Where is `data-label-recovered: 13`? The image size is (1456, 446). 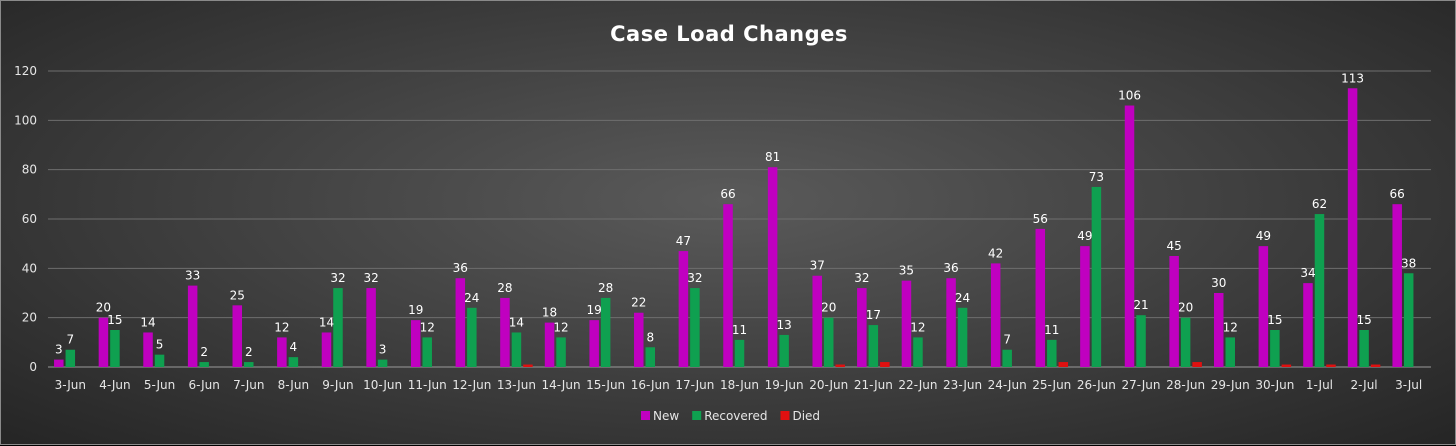
data-label-recovered: 13 is located at coordinates (783, 325).